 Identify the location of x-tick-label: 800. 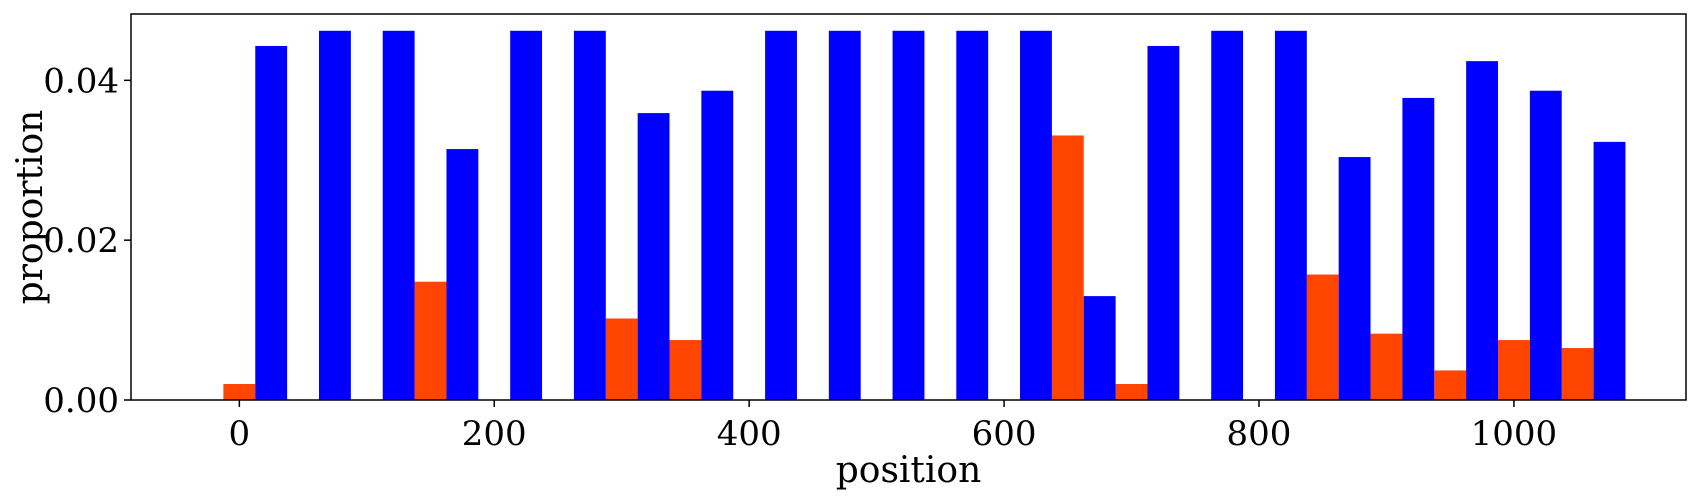
(1259, 434).